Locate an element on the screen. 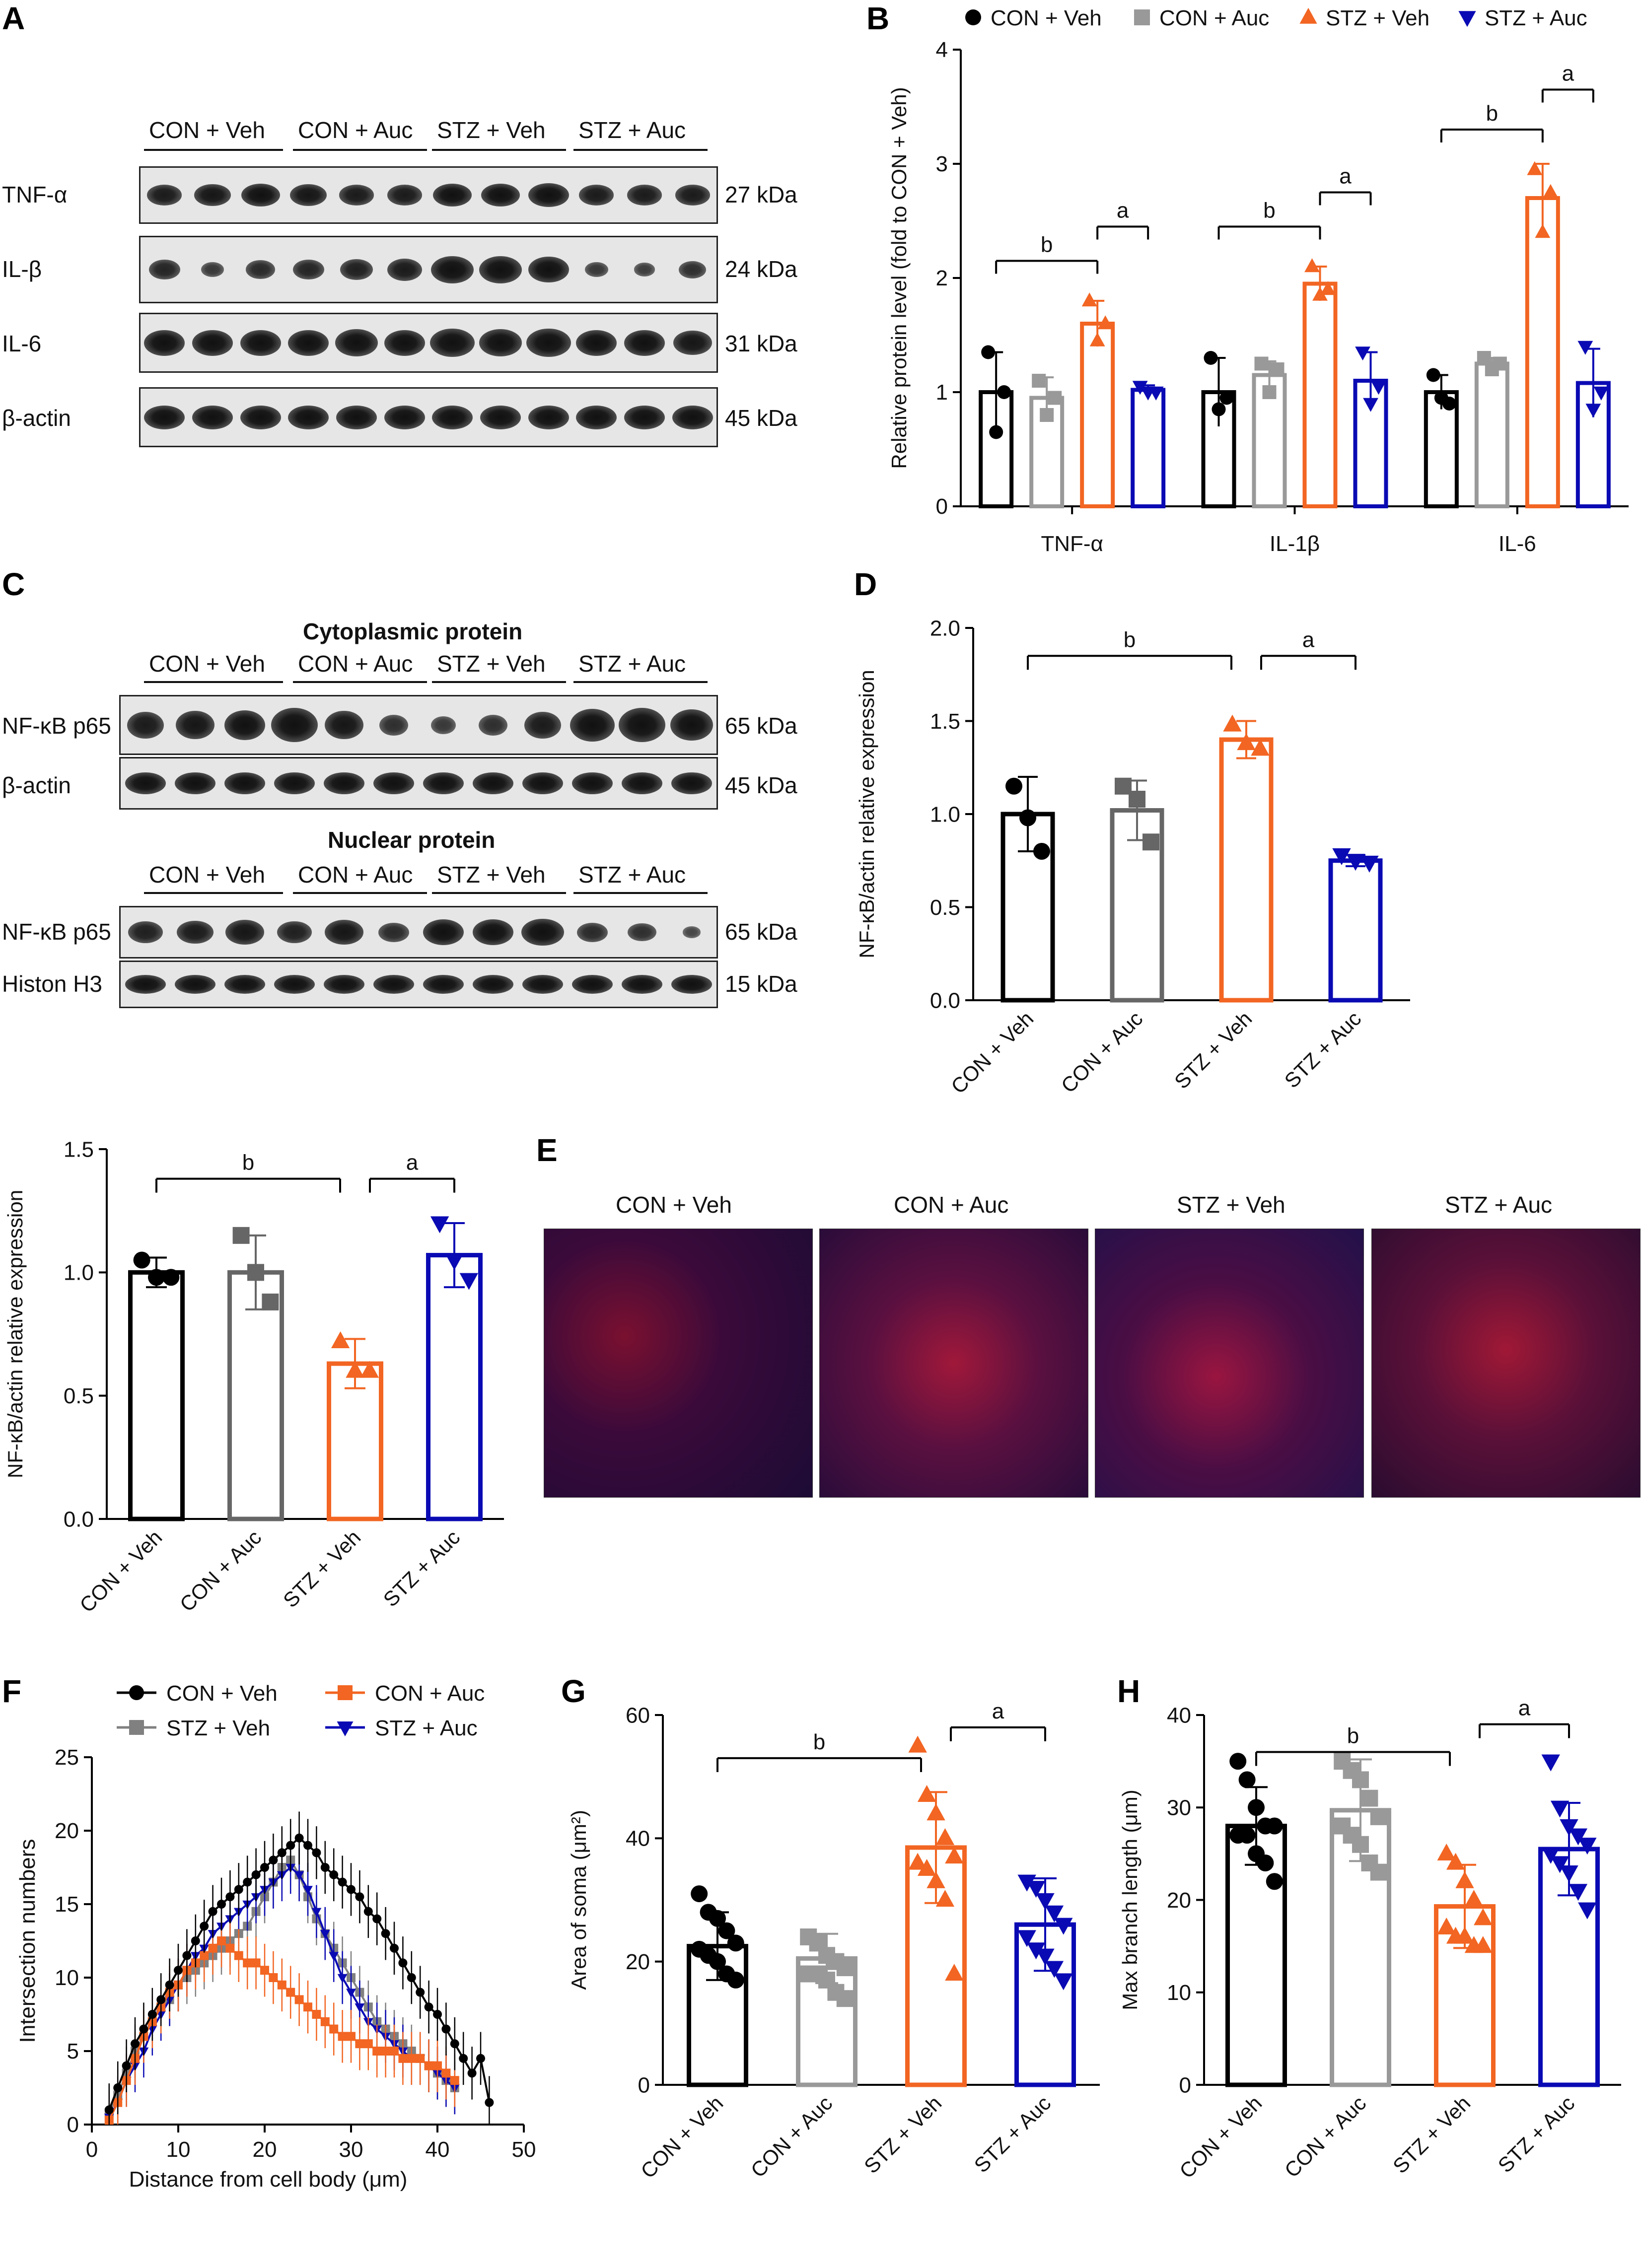 This screenshot has height=2268, width=1642. y-tick-label-5: 25 is located at coordinates (67, 1758).